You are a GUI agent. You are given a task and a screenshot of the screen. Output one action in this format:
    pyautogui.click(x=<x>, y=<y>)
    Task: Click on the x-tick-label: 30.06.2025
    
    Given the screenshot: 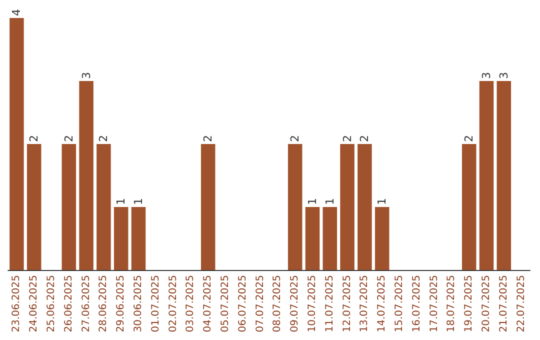 What is the action you would take?
    pyautogui.click(x=138, y=303)
    